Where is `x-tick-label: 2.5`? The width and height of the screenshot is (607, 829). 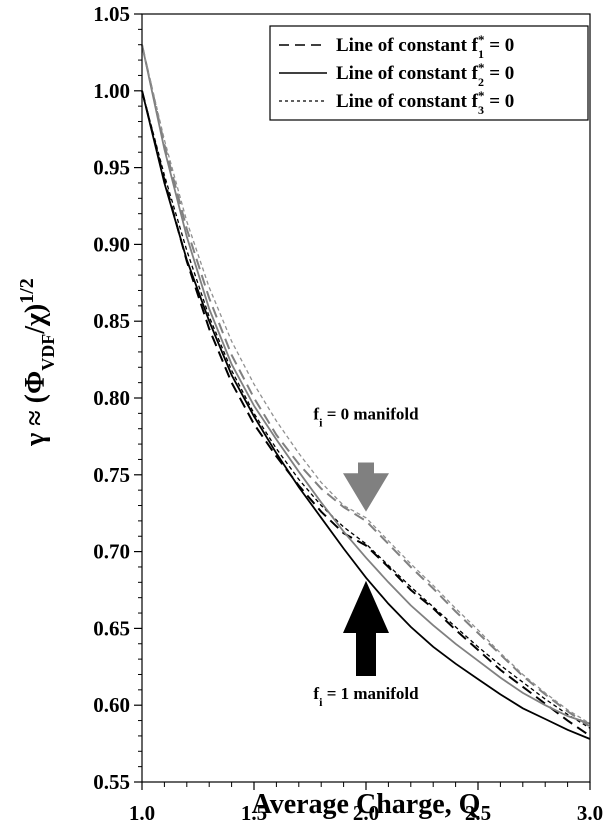
x-tick-label: 2.5 is located at coordinates (478, 813).